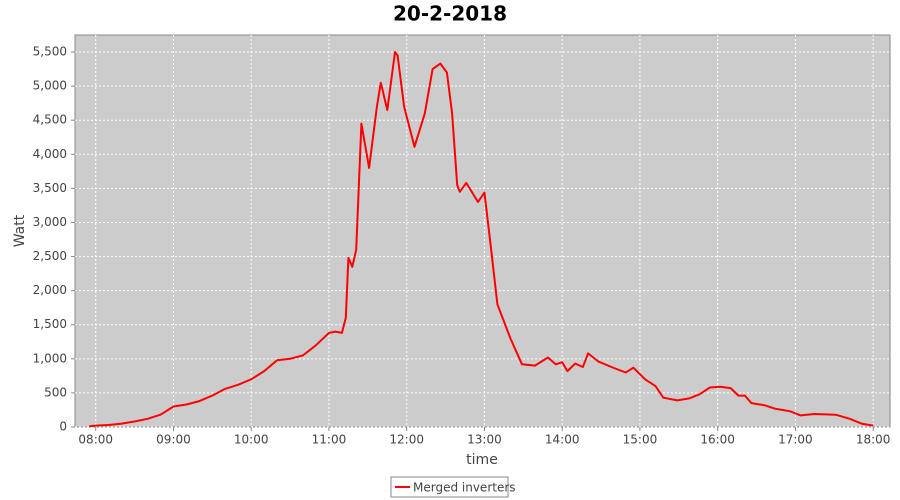 Image resolution: width=900 pixels, height=500 pixels. Describe the element at coordinates (63, 427) in the screenshot. I see `y-tick-label: 0` at that location.